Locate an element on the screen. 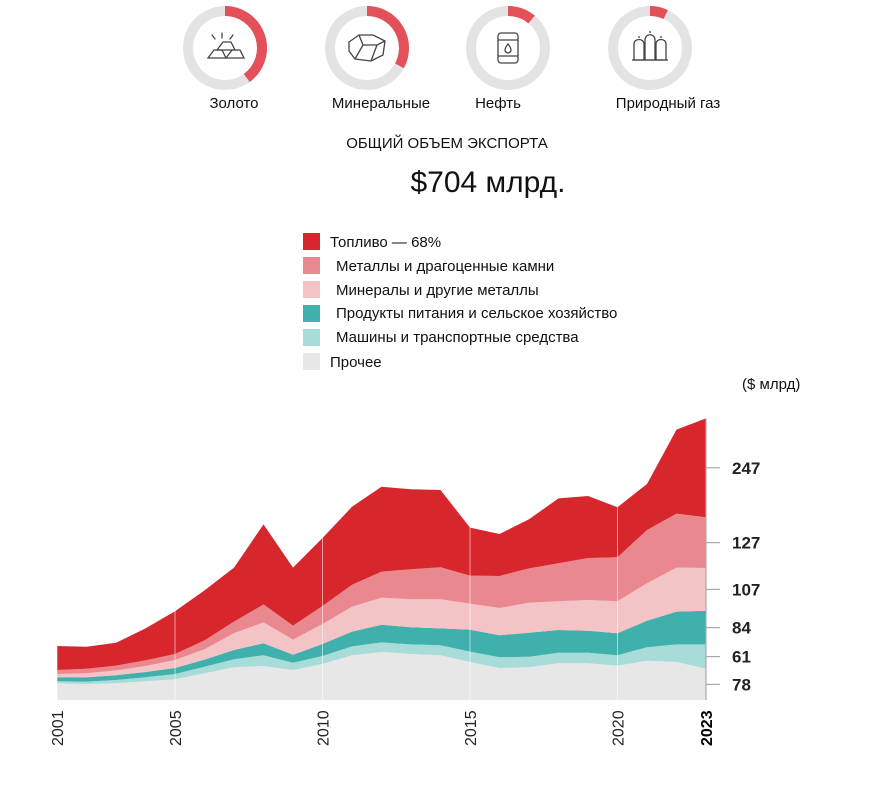 This screenshot has height=803, width=880. donut-gold-arc is located at coordinates (245, 44).